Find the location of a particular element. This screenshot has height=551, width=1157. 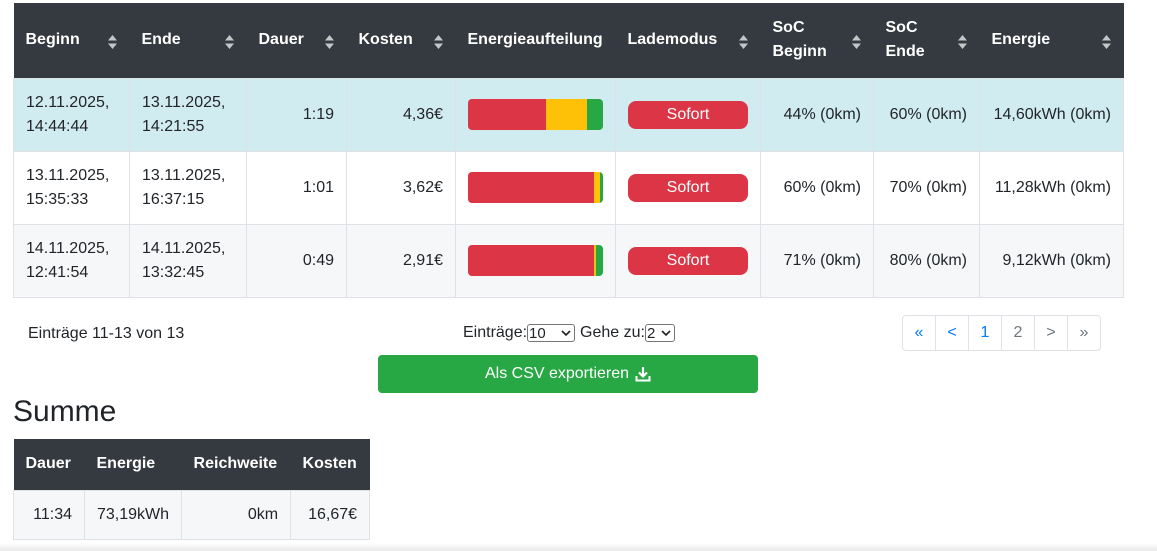

summary-cost: 16,67€ is located at coordinates (330, 514).